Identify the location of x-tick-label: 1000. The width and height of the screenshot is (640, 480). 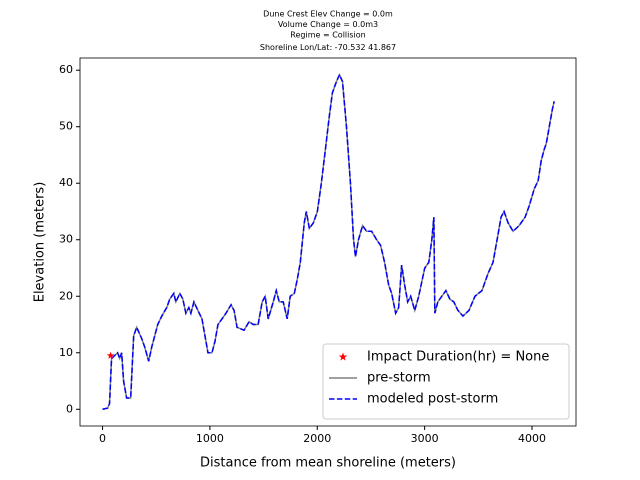
(210, 438).